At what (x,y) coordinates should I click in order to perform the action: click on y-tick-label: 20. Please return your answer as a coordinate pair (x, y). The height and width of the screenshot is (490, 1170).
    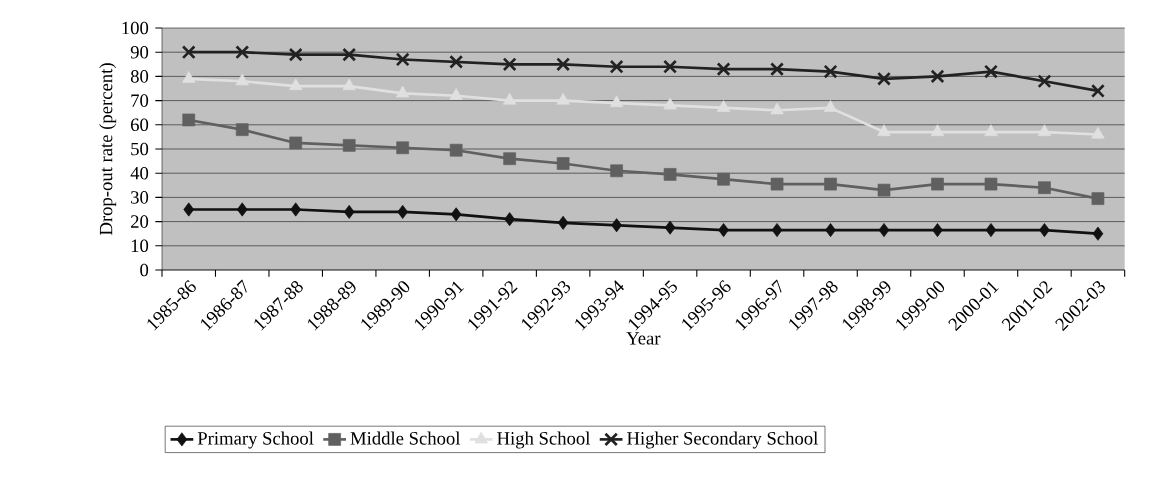
    Looking at the image, I should click on (140, 221).